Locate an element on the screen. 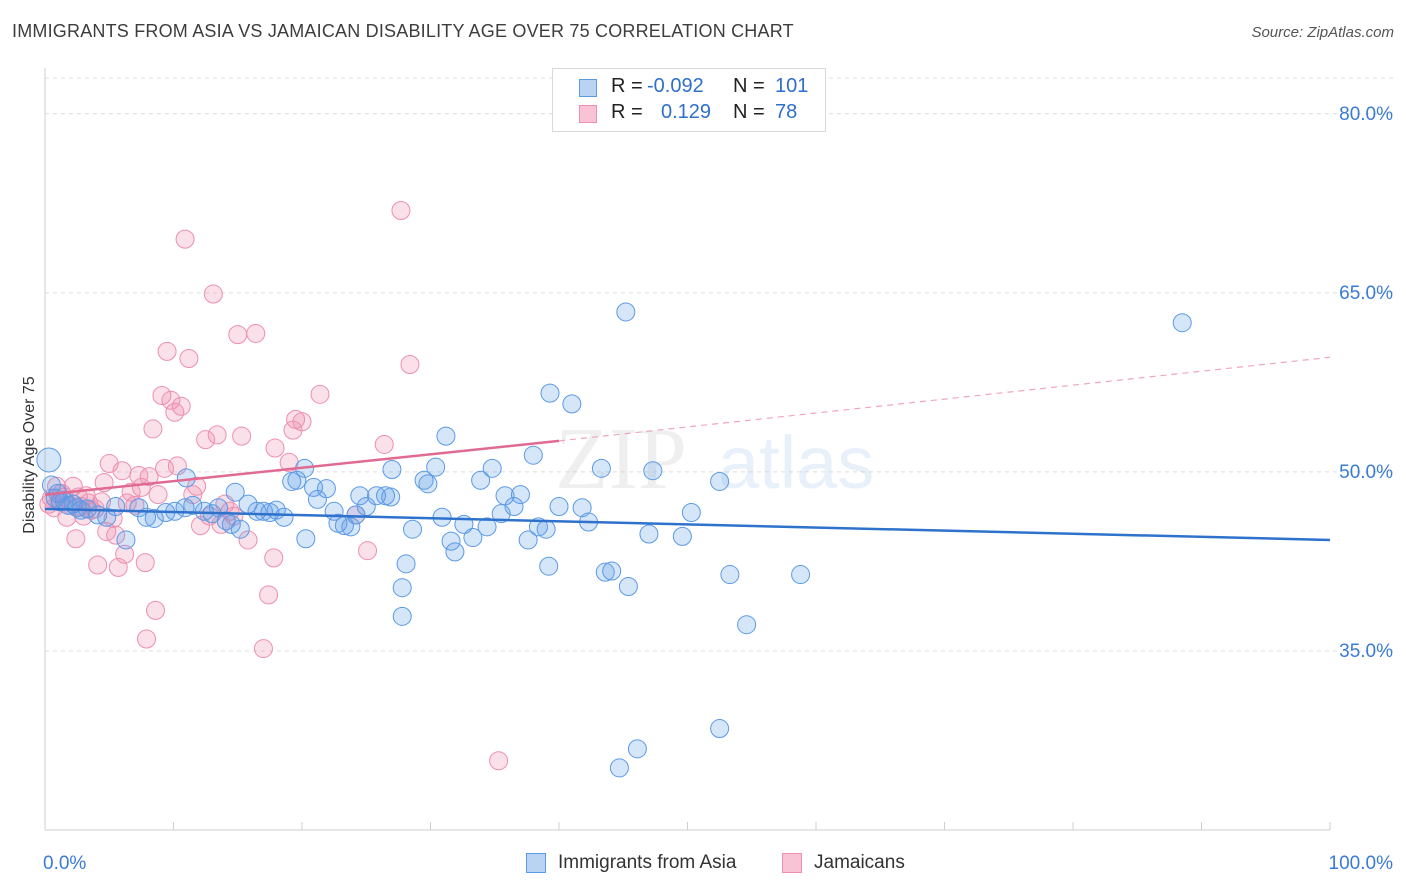 Image resolution: width=1406 pixels, height=892 pixels. legend-swatch-blue is located at coordinates (588, 88).